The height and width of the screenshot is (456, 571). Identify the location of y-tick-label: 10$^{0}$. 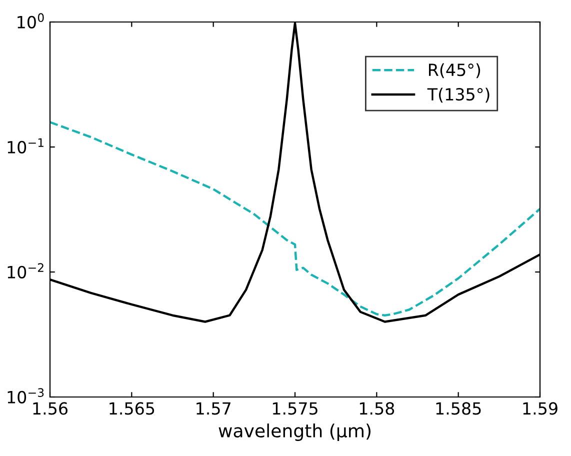
(31, 20).